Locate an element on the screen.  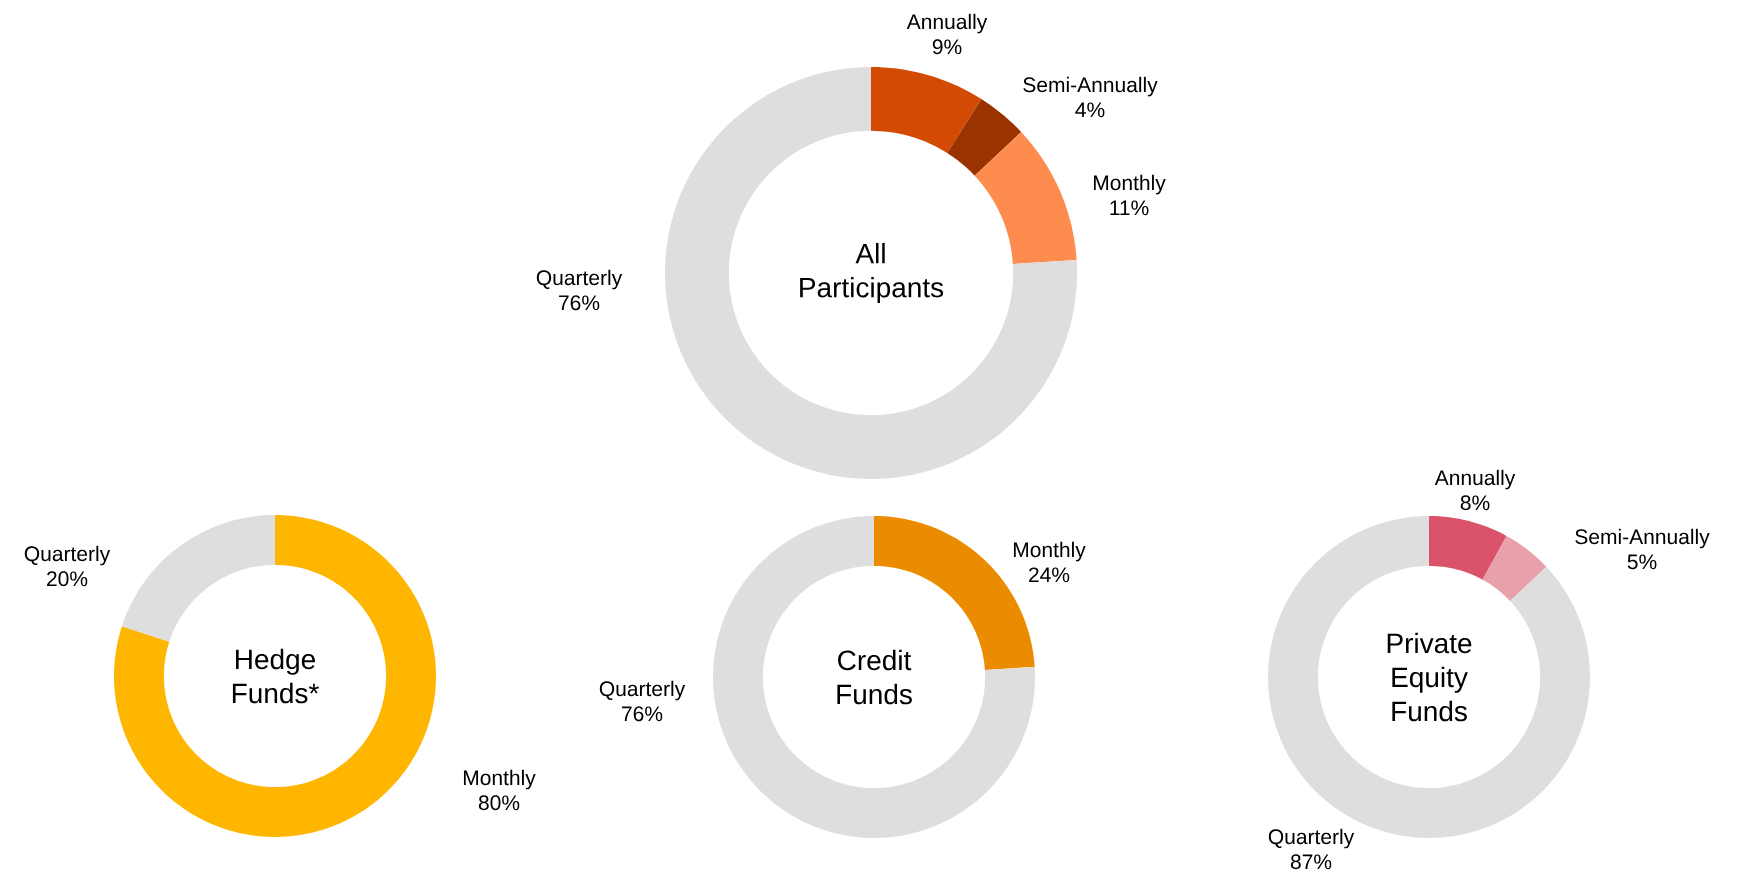
data-label: 24% is located at coordinates (1049, 575).